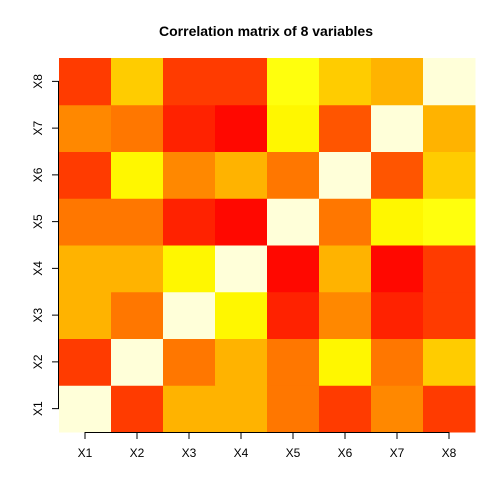  I want to click on heatmap-cell-x5-x7, so click(397, 222).